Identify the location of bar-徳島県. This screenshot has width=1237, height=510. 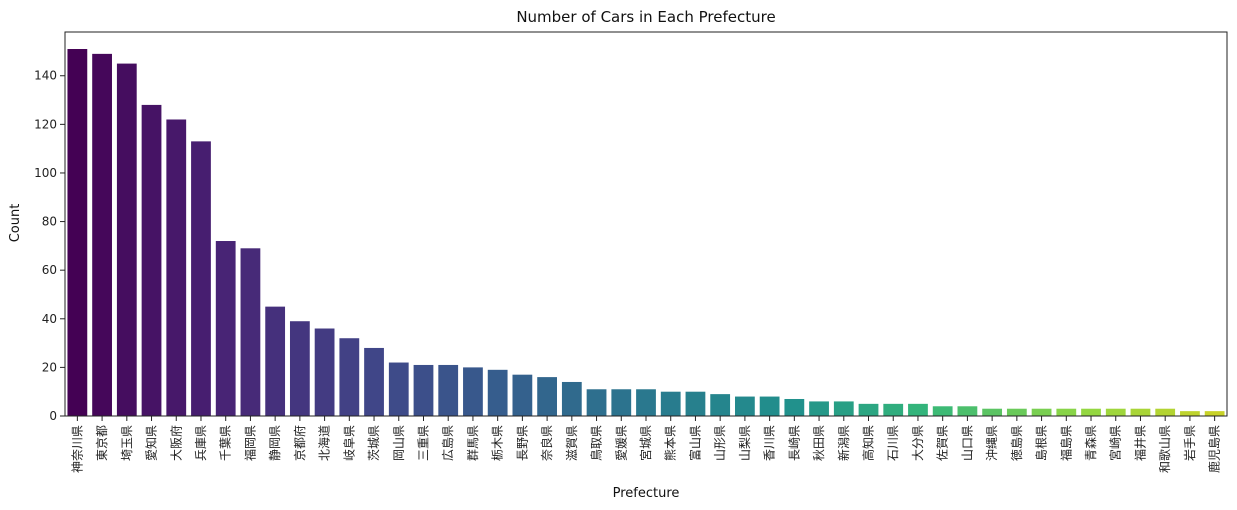
(1016, 412).